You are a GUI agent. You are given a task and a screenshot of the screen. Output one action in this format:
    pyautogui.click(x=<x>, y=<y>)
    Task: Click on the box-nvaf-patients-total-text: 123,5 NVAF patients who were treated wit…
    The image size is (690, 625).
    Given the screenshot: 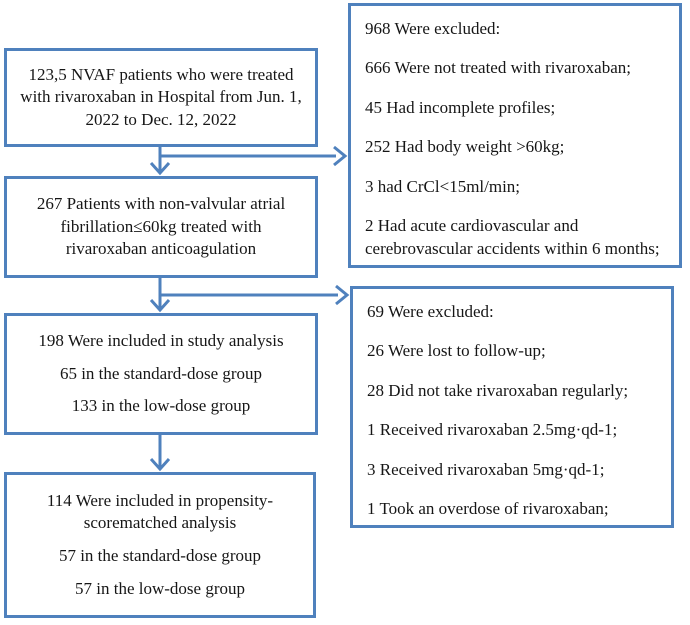 What is the action you would take?
    pyautogui.click(x=161, y=96)
    